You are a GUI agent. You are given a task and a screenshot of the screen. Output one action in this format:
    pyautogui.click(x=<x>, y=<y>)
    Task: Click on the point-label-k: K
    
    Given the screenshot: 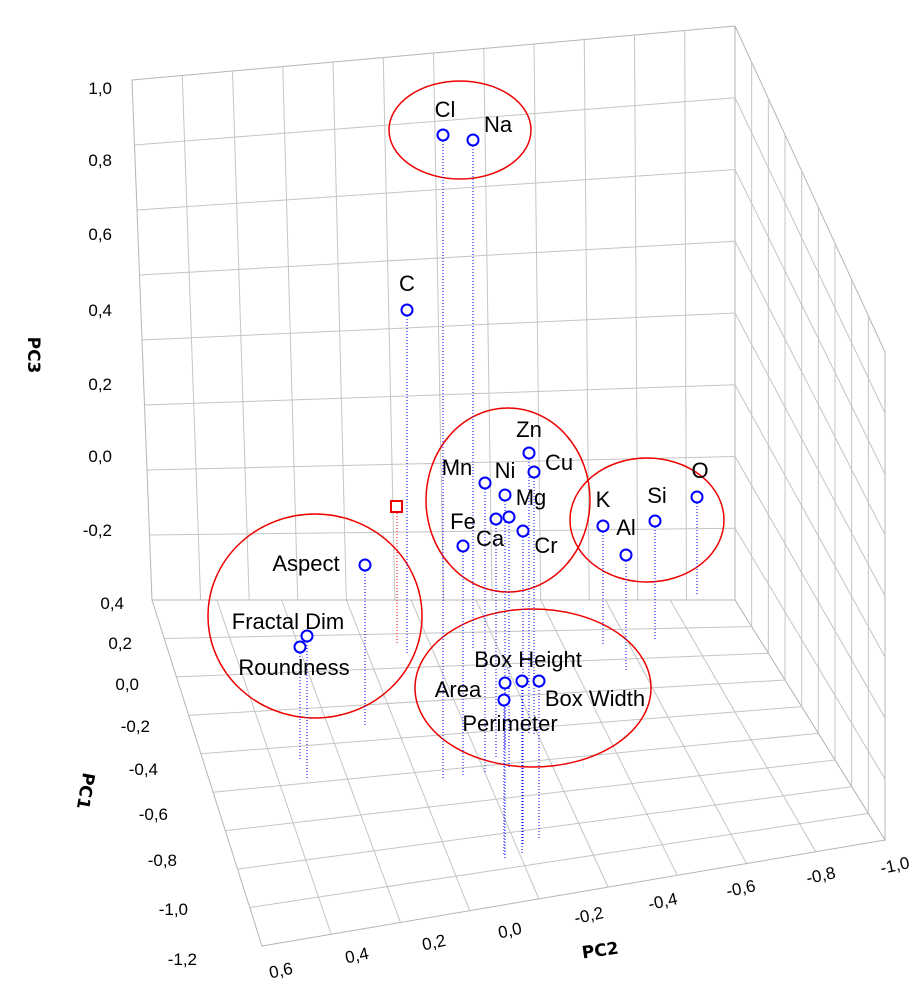 What is the action you would take?
    pyautogui.click(x=603, y=499)
    